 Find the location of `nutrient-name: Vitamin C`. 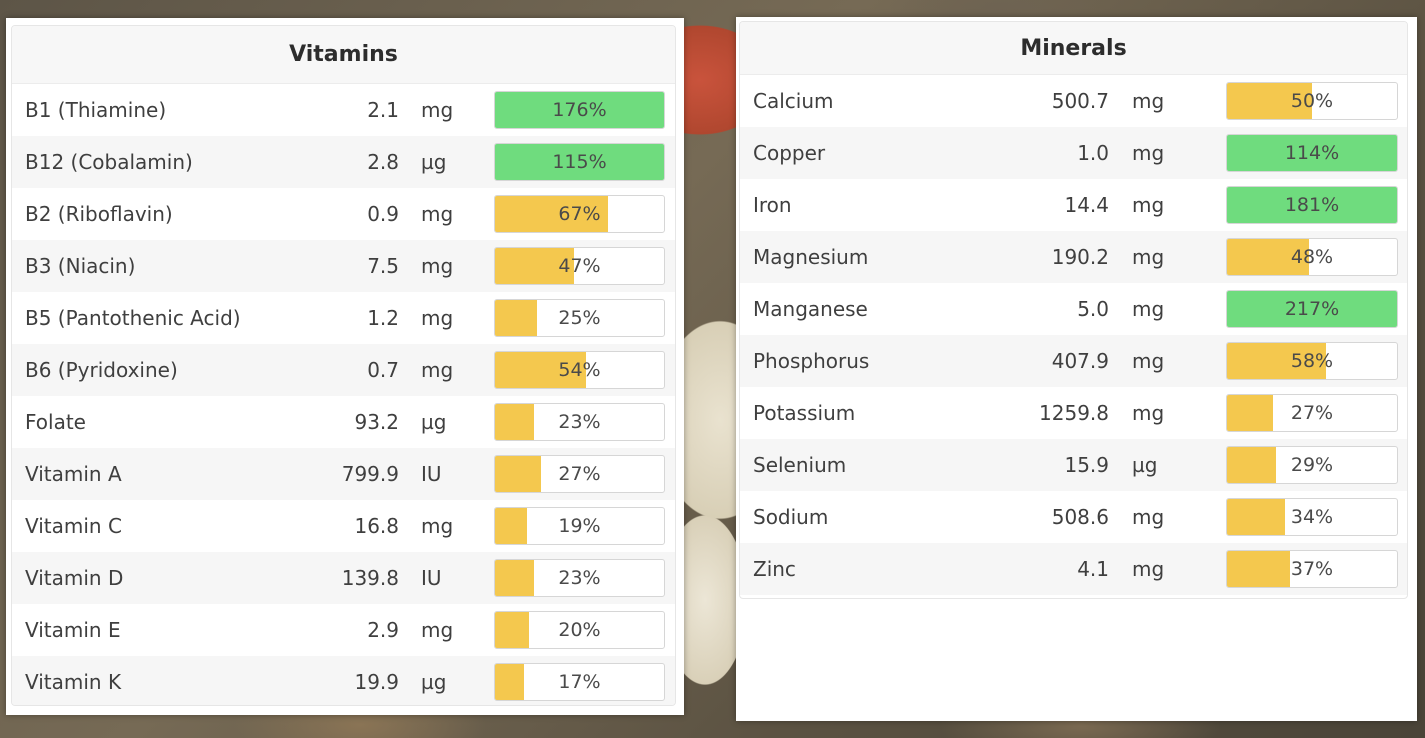

nutrient-name: Vitamin C is located at coordinates (73, 526).